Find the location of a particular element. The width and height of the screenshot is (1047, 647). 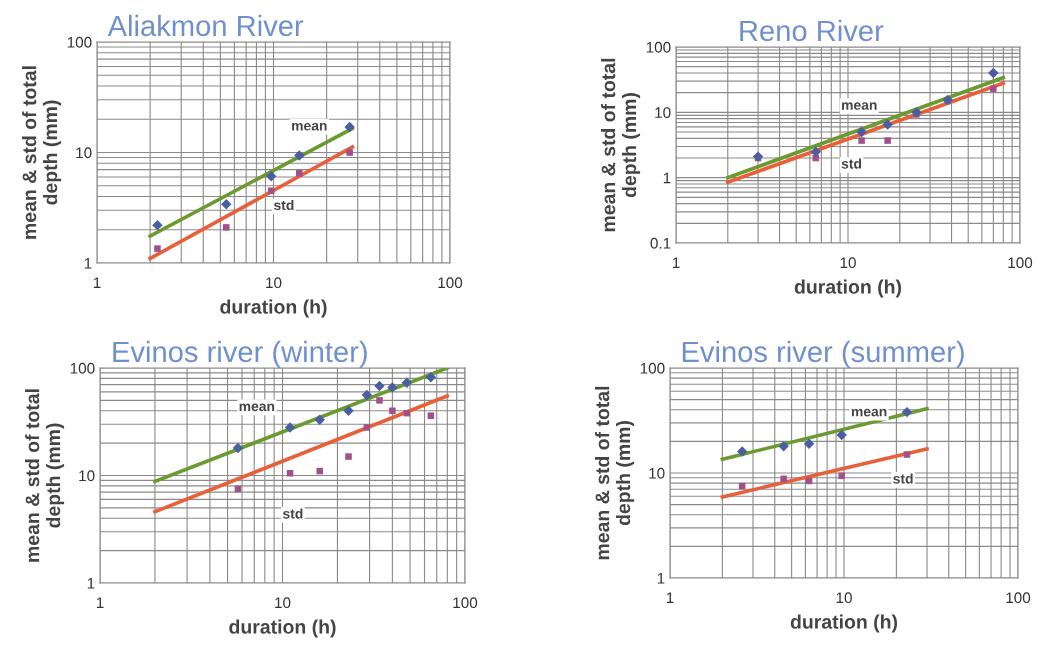

chart-title: Evinos river (winter) is located at coordinates (240, 354).